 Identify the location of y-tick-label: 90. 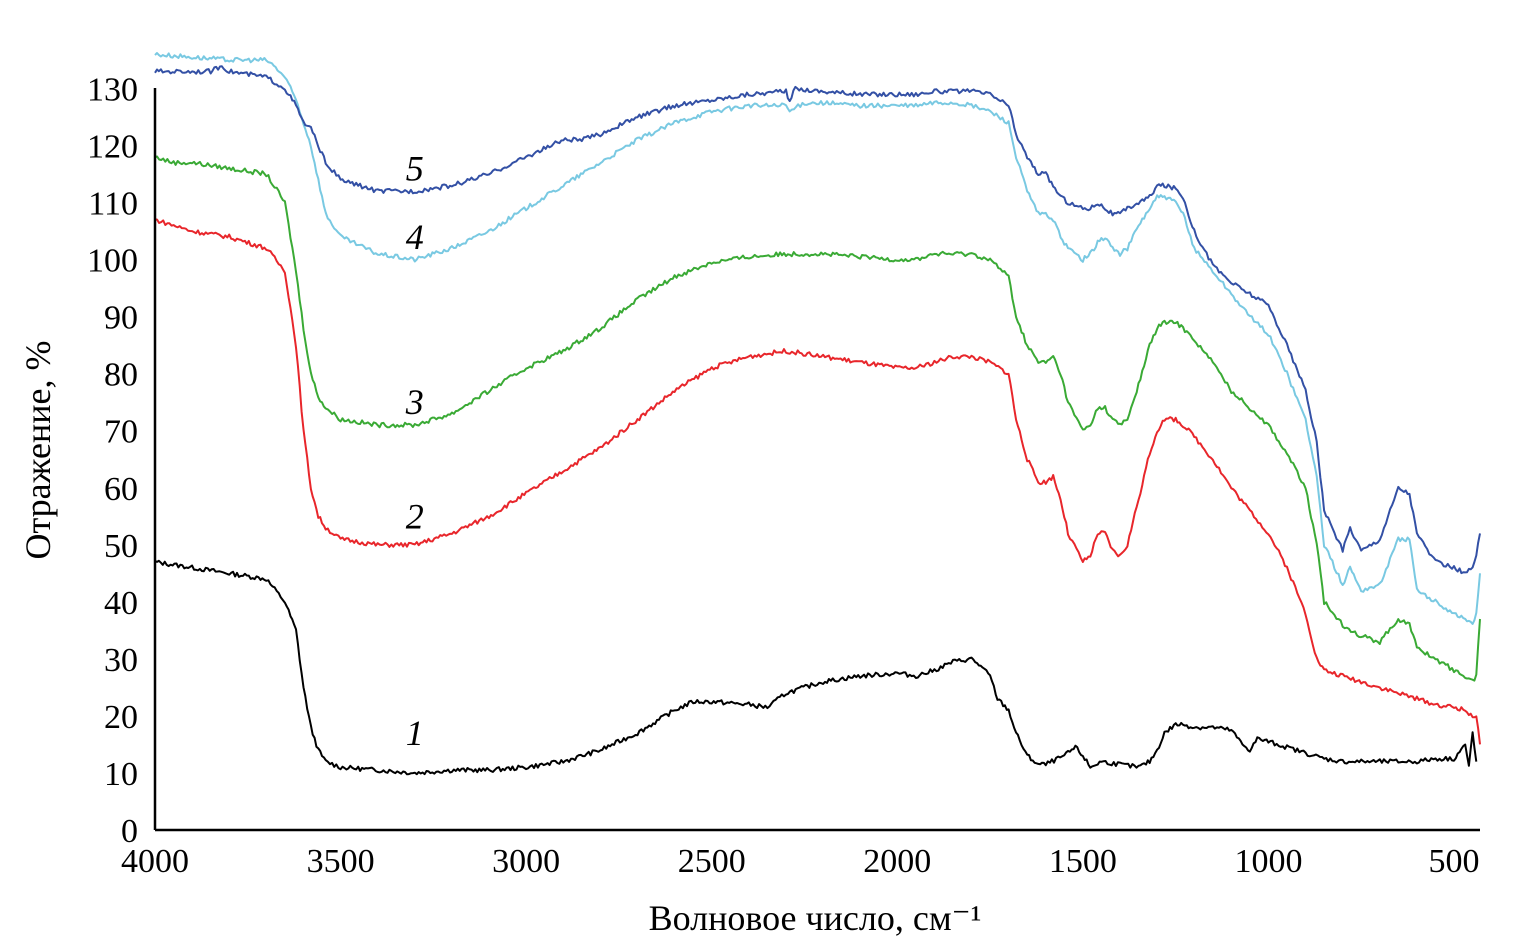
(121, 318).